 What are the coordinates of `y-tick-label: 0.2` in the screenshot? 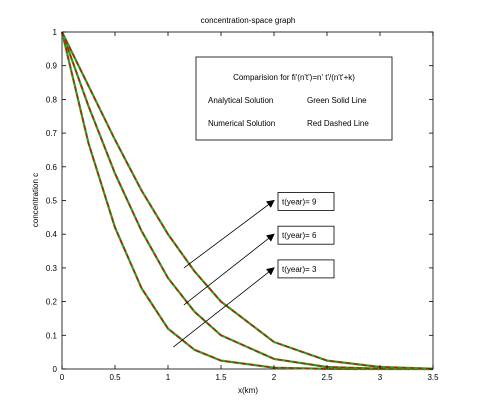 It's located at (52, 302).